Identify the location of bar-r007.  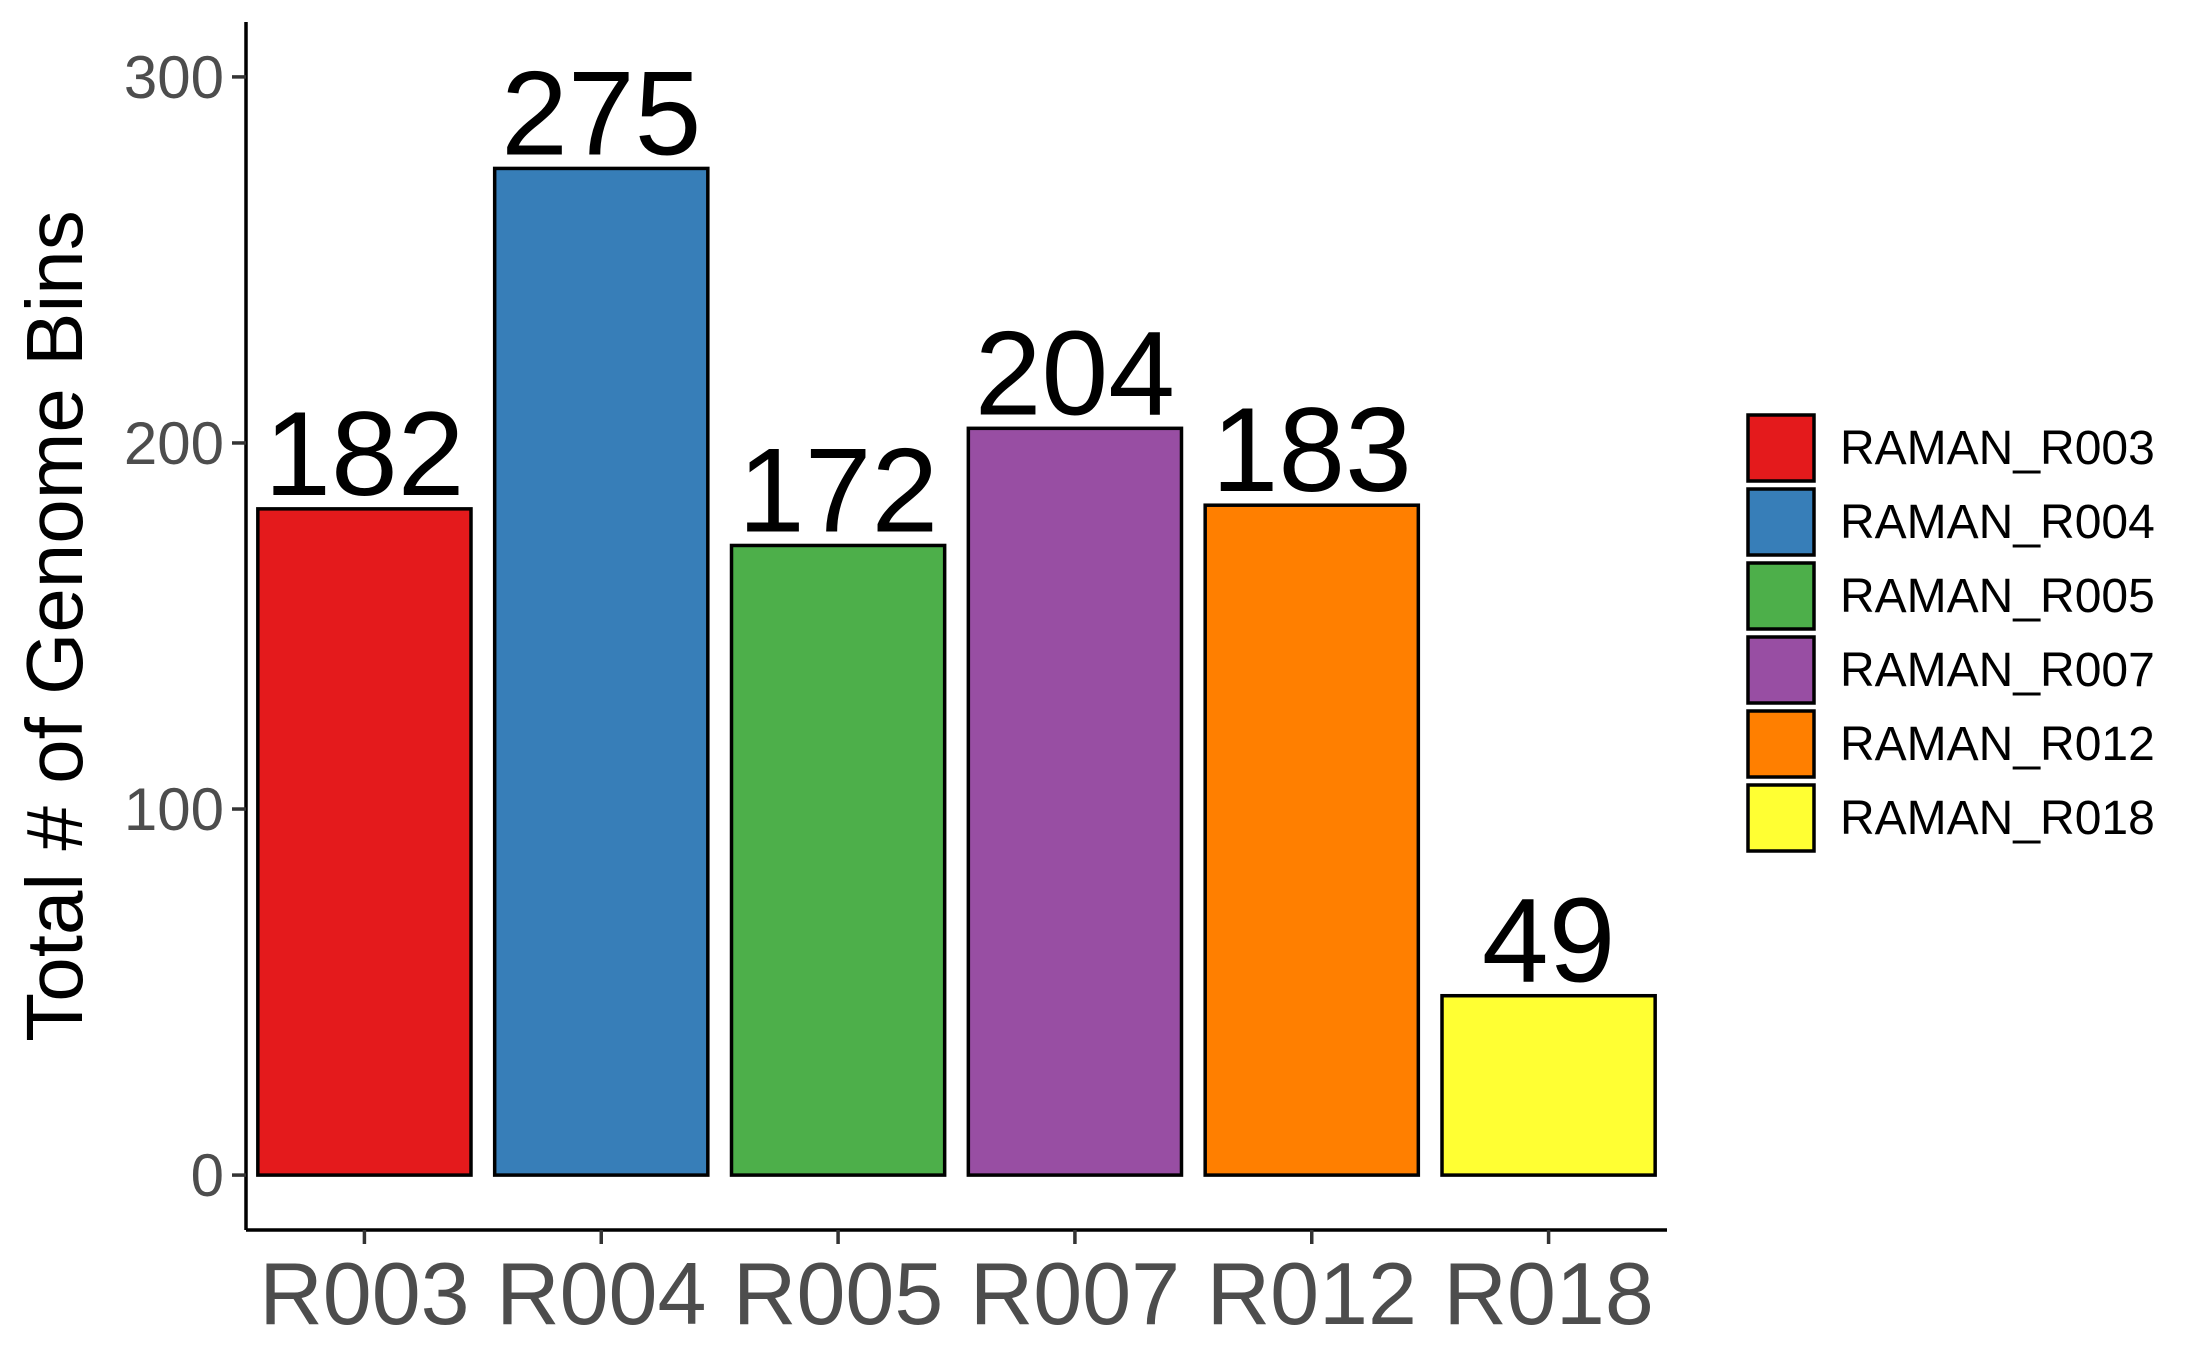
(1075, 801).